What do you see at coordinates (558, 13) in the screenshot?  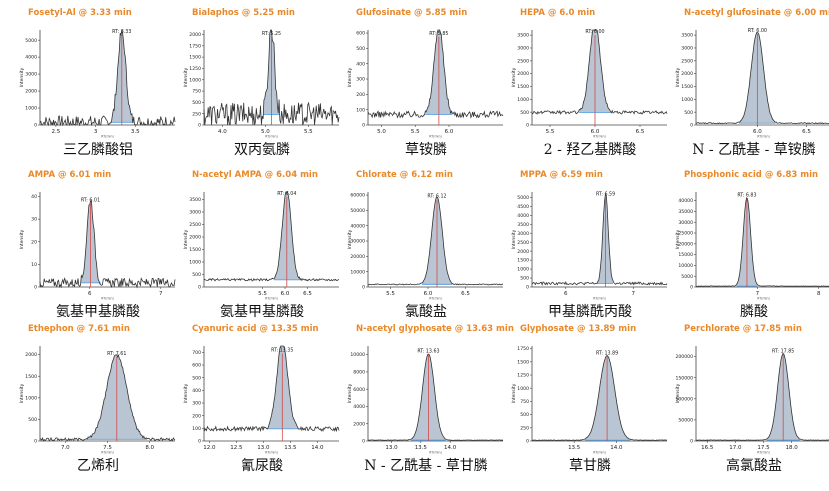 I see `chart-title: HEPA @ 6.0 min` at bounding box center [558, 13].